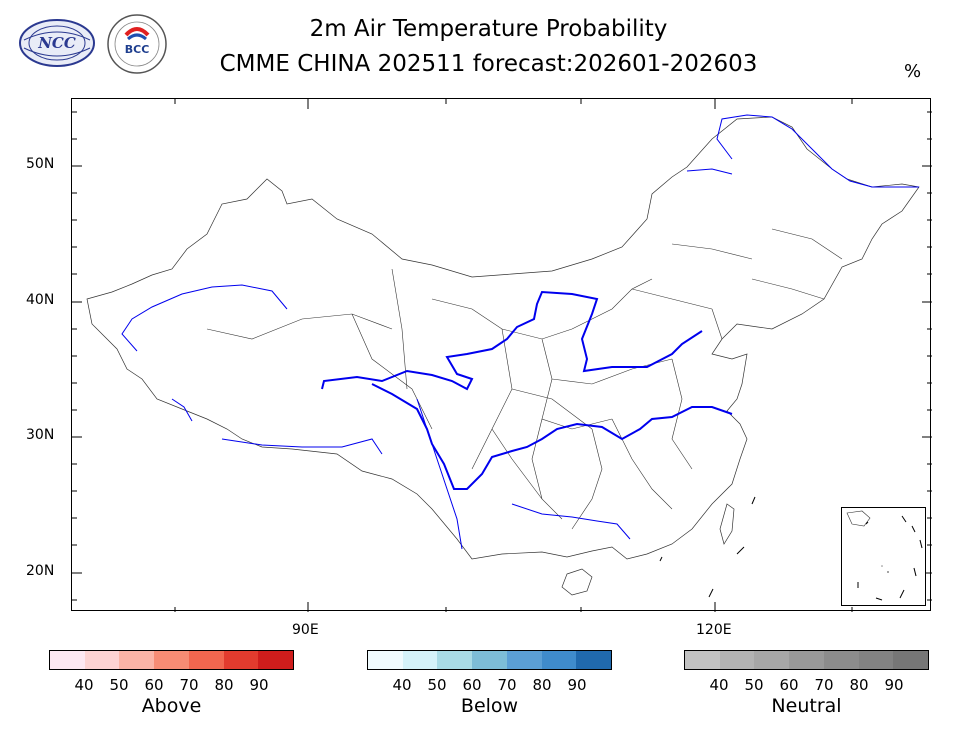 This screenshot has height=729, width=977. Describe the element at coordinates (488, 29) in the screenshot. I see `map-title: 2m Air Temperature Probability` at that location.